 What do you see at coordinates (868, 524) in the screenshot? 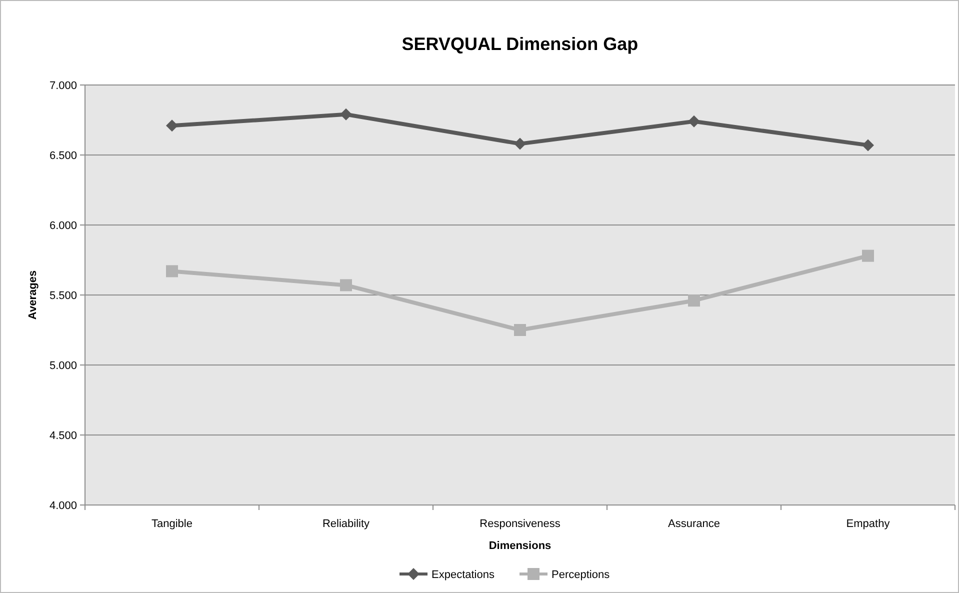
I see `x-tick-label: Empathy` at bounding box center [868, 524].